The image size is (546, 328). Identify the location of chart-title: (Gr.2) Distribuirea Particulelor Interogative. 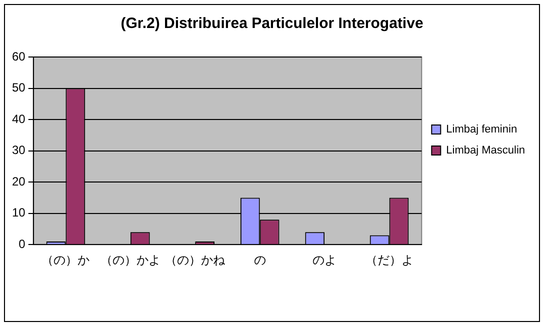
(272, 23).